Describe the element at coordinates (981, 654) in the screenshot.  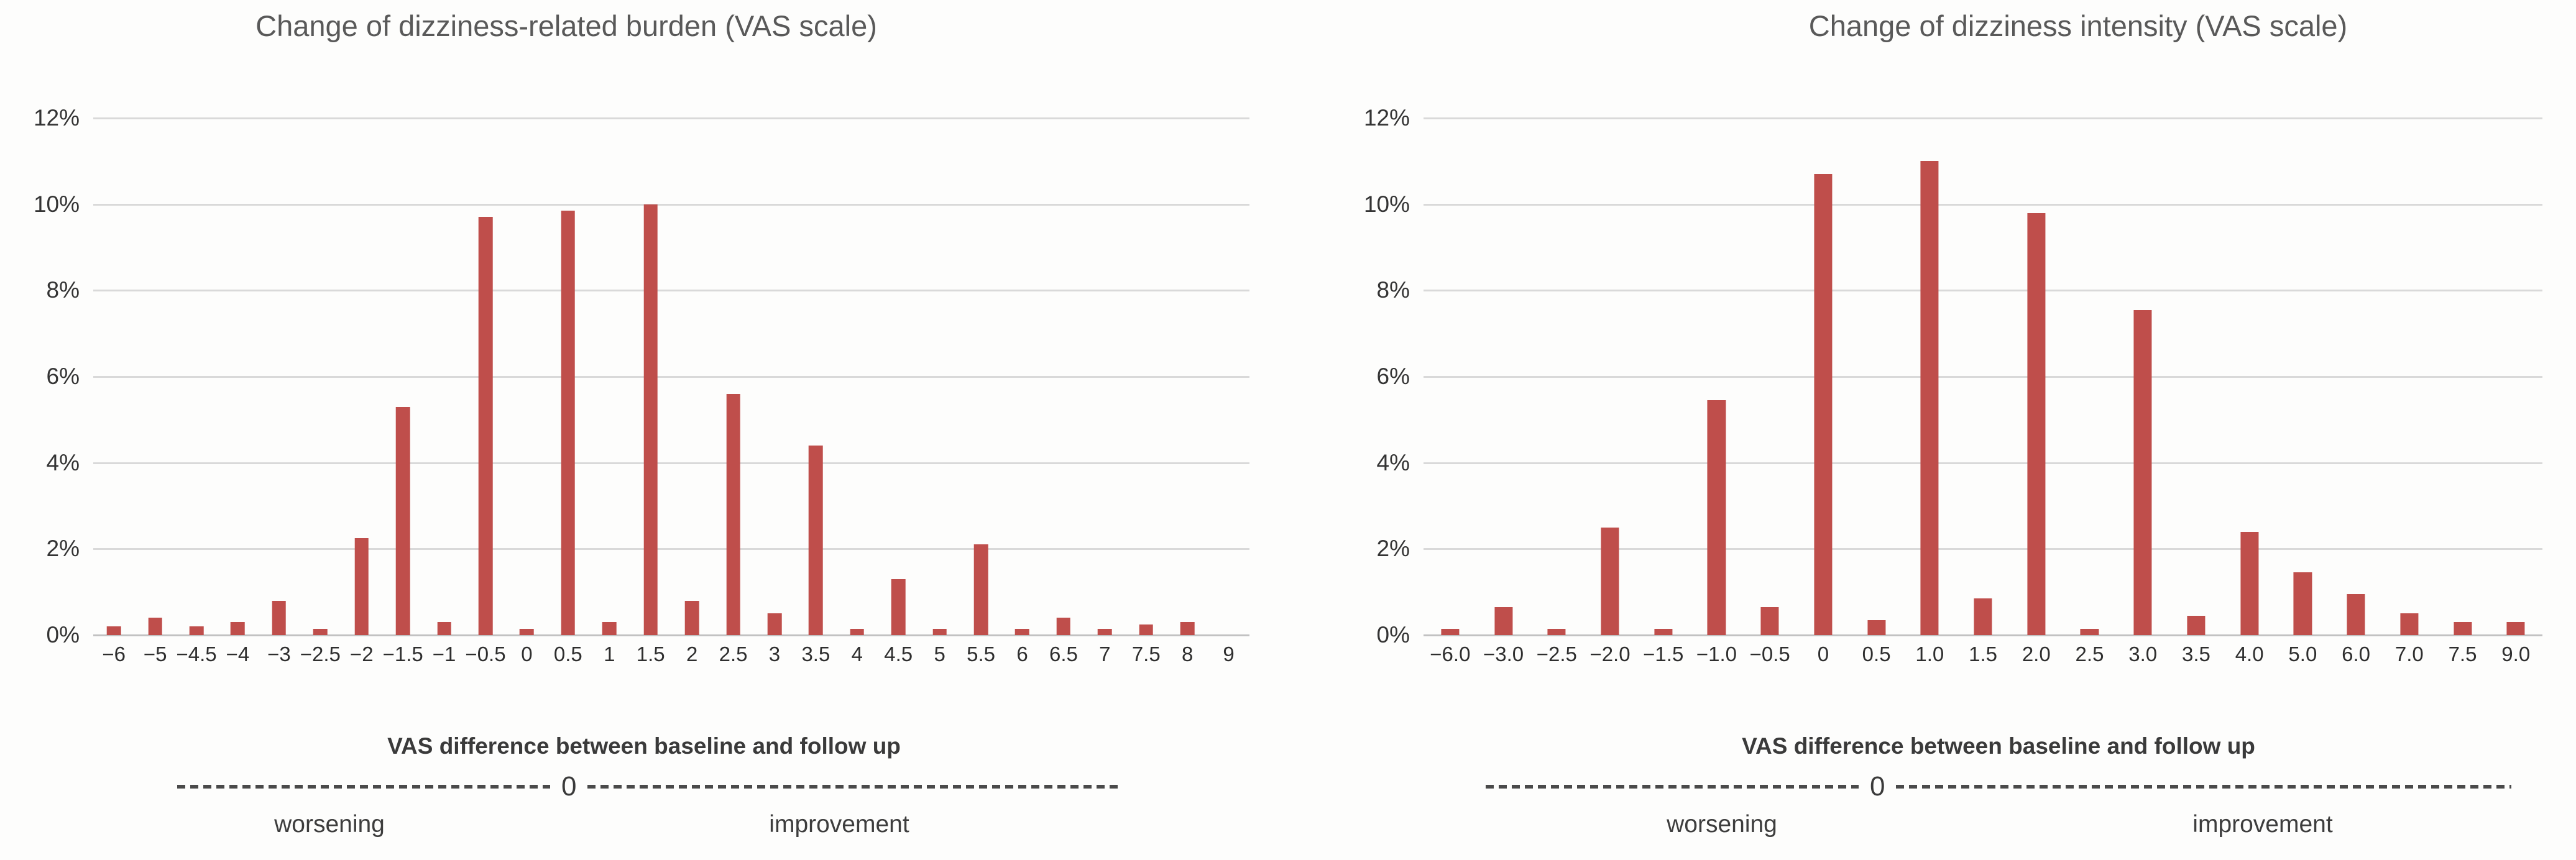
I see `x-axis-tick: 5.5` at that location.